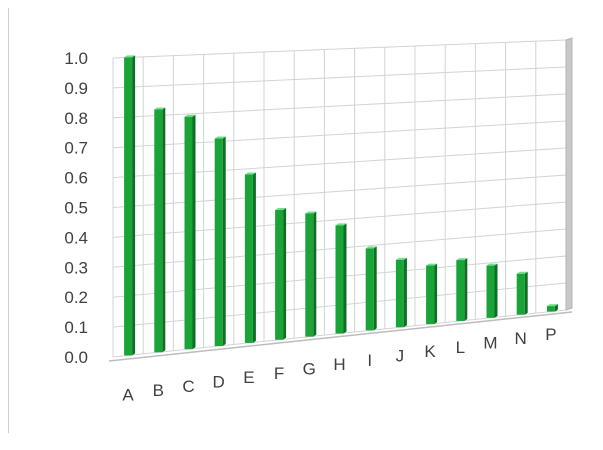 The height and width of the screenshot is (450, 603). Describe the element at coordinates (190, 232) in the screenshot. I see `bar-C` at that location.